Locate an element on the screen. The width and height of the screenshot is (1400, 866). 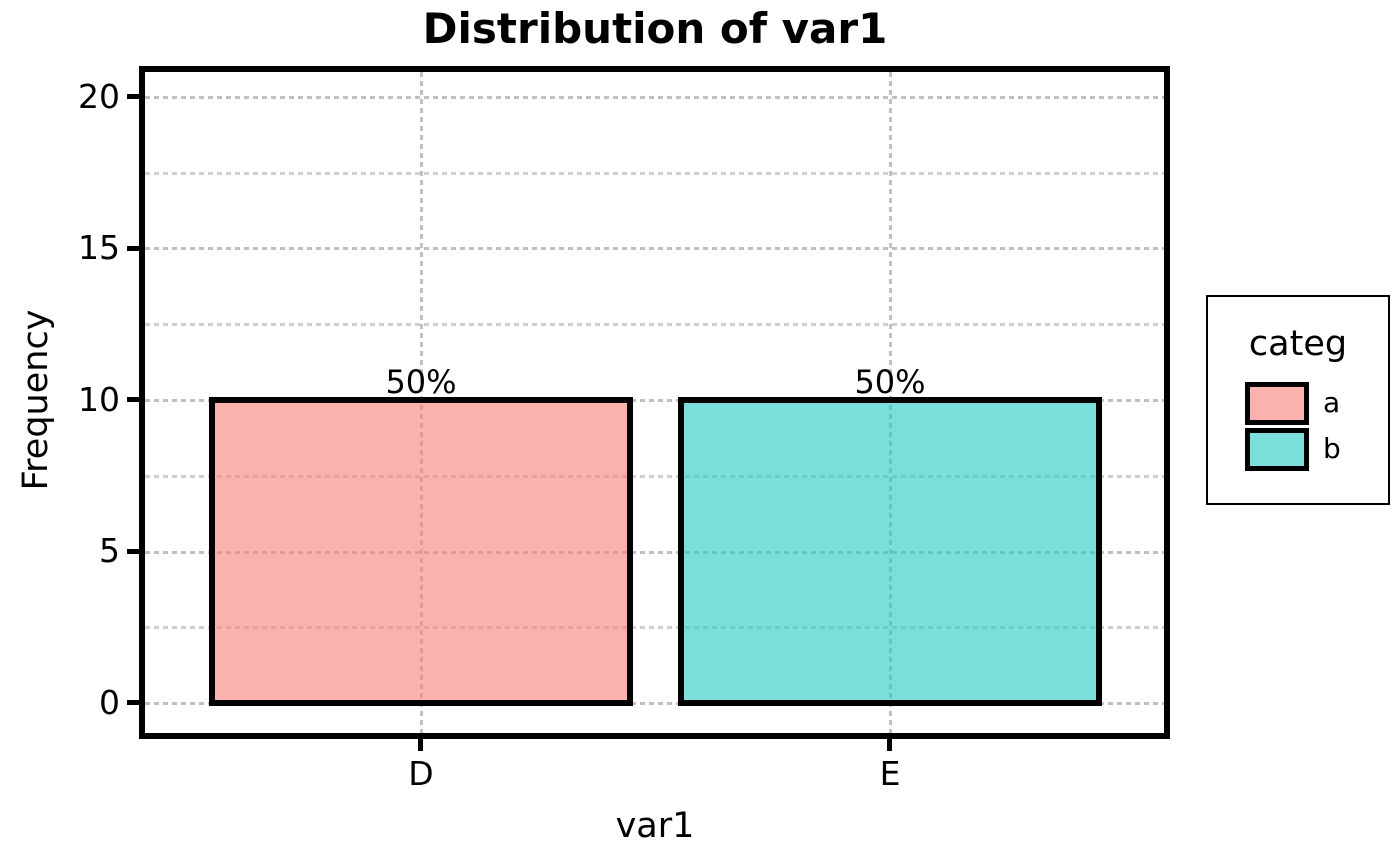
legend-swatch-a is located at coordinates (1277, 403).